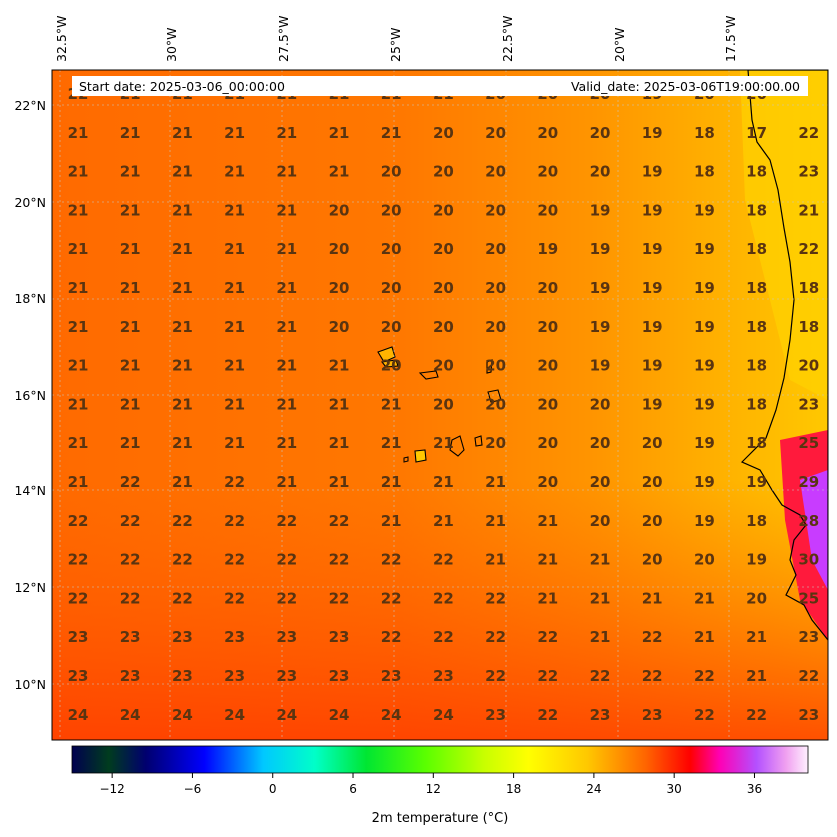 The image size is (837, 837). I want to click on colorbar-tick-label: 36, so click(754, 789).